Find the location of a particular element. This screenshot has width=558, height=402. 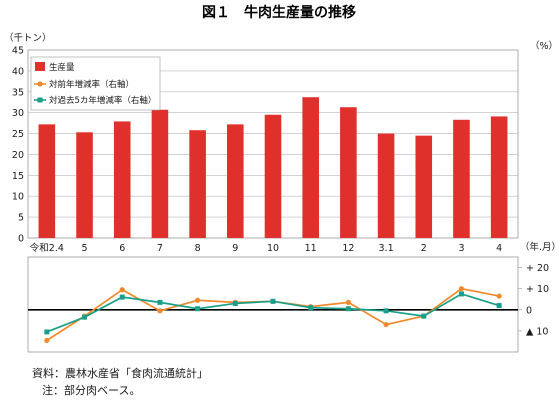

legend: 生産量 対前年増減率（右軸） 対過去5カ年増減率（右軸） is located at coordinates (95, 83).